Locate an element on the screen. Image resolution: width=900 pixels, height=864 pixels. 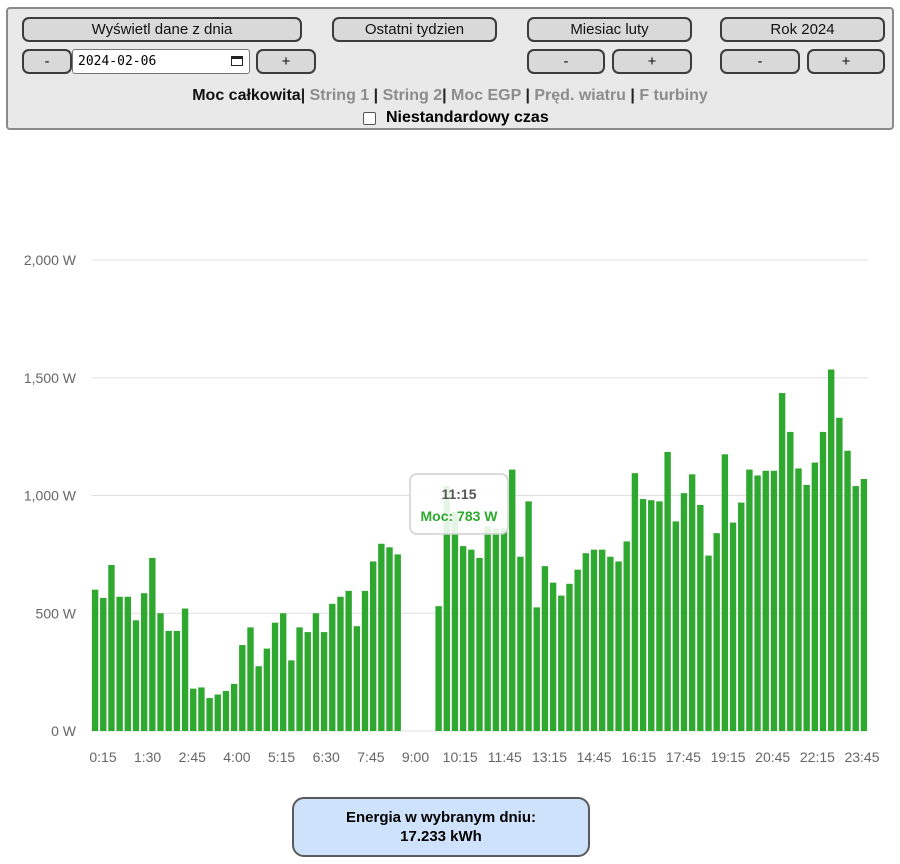
custom-time-checkbox is located at coordinates (369, 118).